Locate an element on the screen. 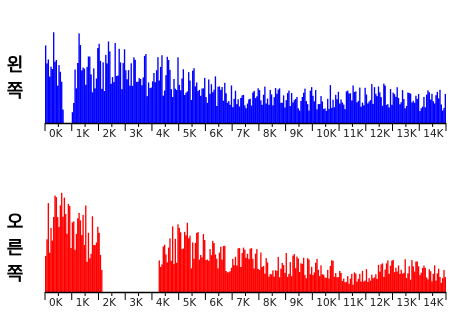 The image size is (451, 328). x-tick-label: 4K is located at coordinates (163, 303).